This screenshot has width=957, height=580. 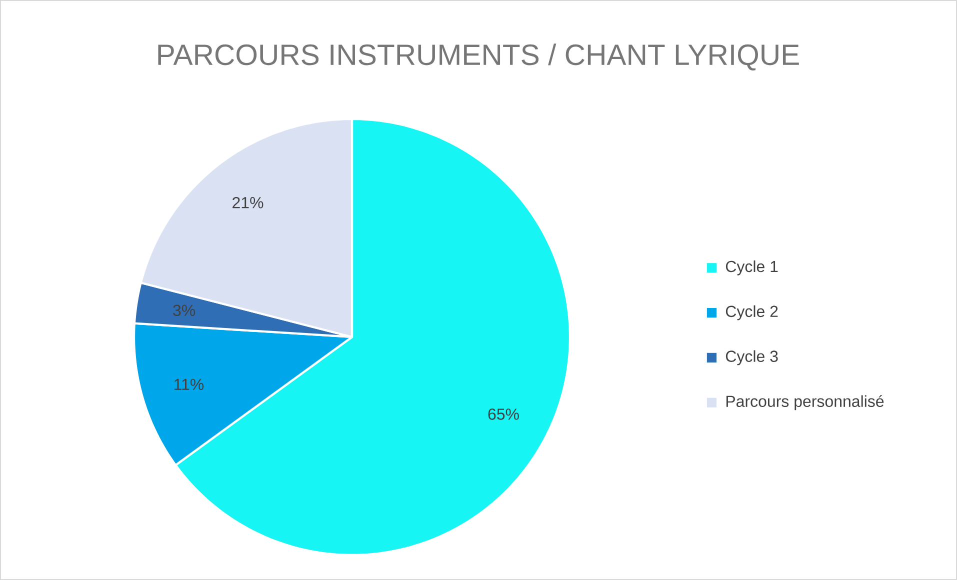 What do you see at coordinates (752, 312) in the screenshot?
I see `legend-label: Cycle 2` at bounding box center [752, 312].